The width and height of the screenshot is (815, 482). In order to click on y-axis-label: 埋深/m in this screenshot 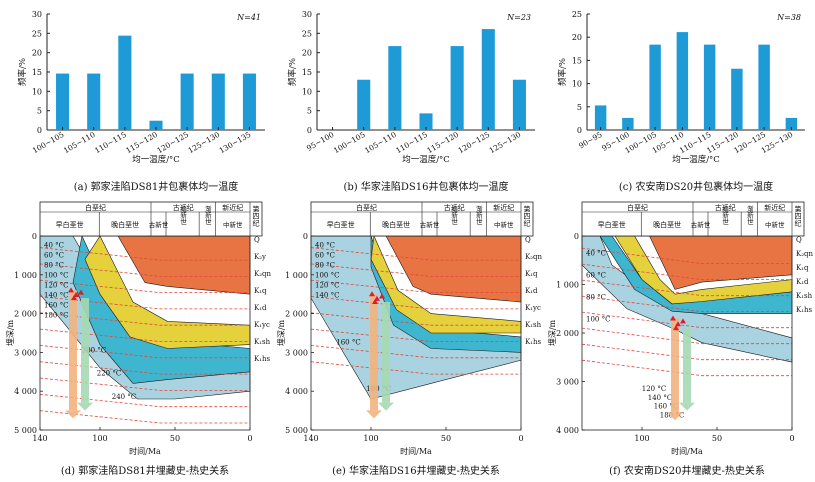, I will do `click(10, 332)`.